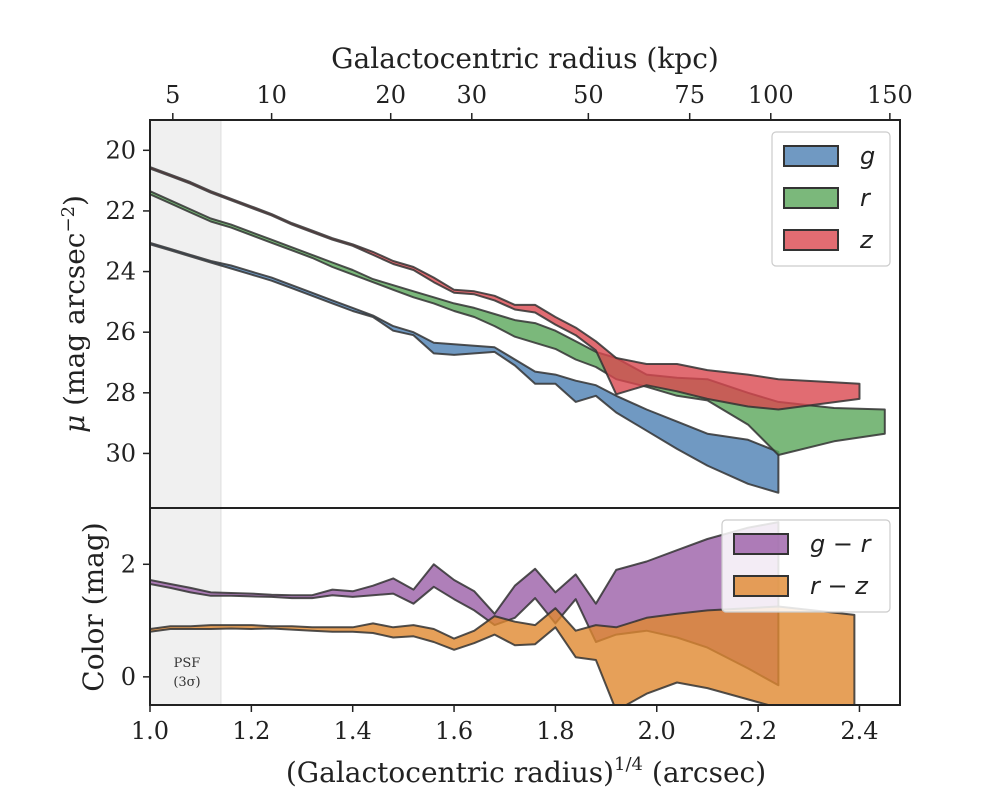 Image resolution: width=1000 pixels, height=800 pixels. What do you see at coordinates (588, 95) in the screenshot?
I see `top-xtick-label-50: 50` at bounding box center [588, 95].